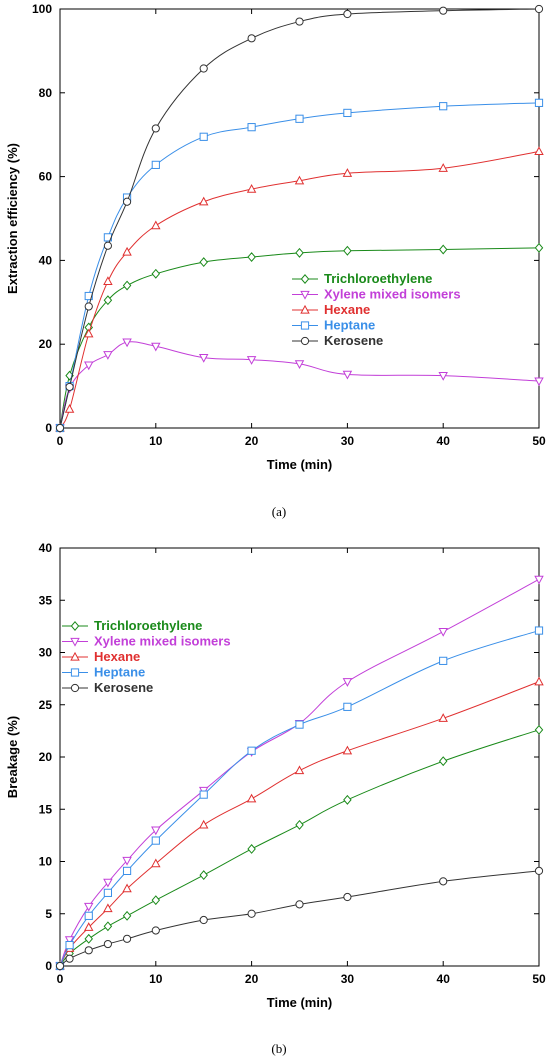  What do you see at coordinates (46, 862) in the screenshot?
I see `y-tick-label: 10` at bounding box center [46, 862].